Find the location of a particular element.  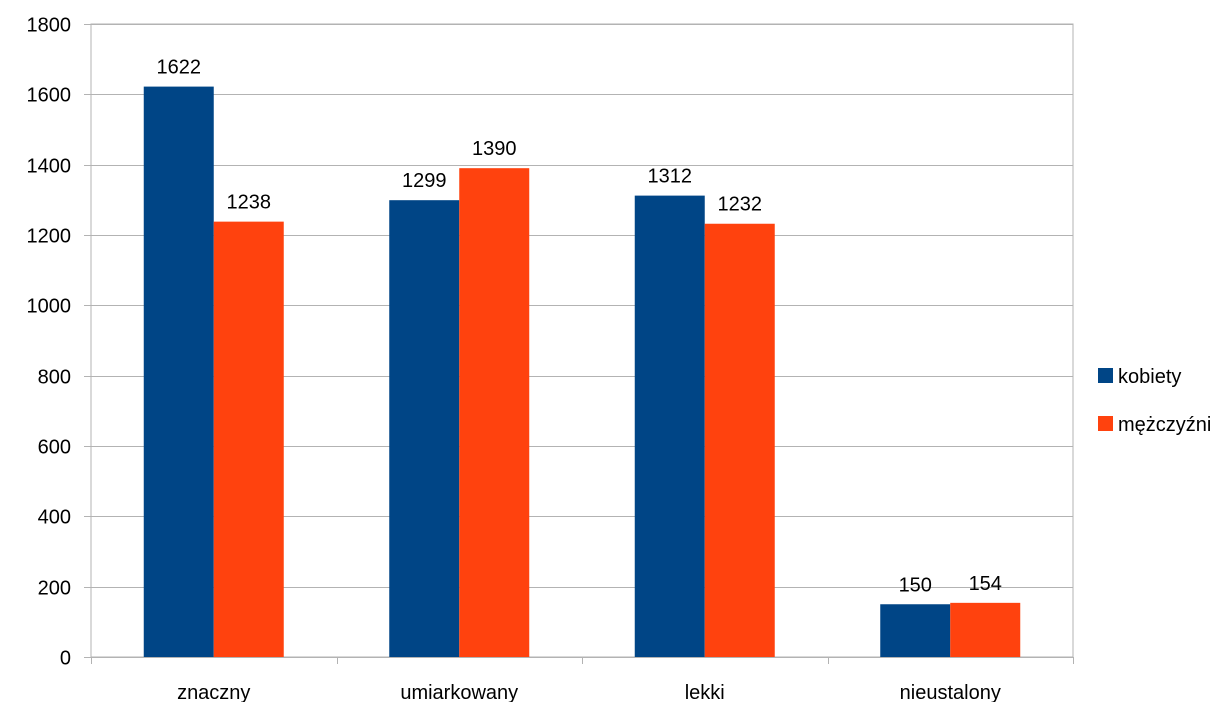

bar-mezczyzni-lekki is located at coordinates (739, 440).